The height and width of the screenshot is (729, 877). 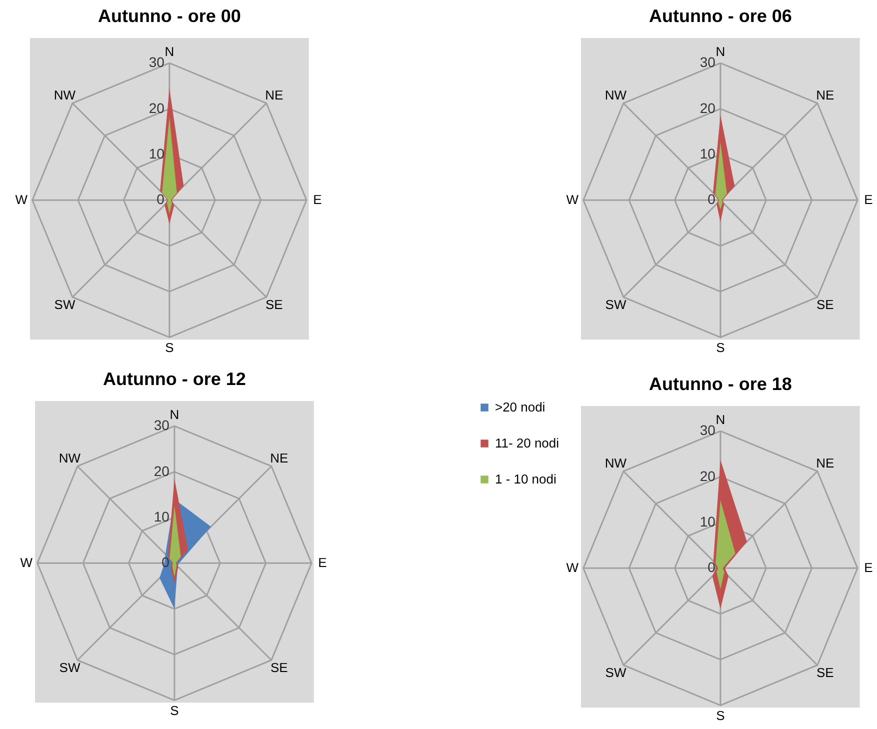 I want to click on chart-title: Autunno - ore 00, so click(x=169, y=16).